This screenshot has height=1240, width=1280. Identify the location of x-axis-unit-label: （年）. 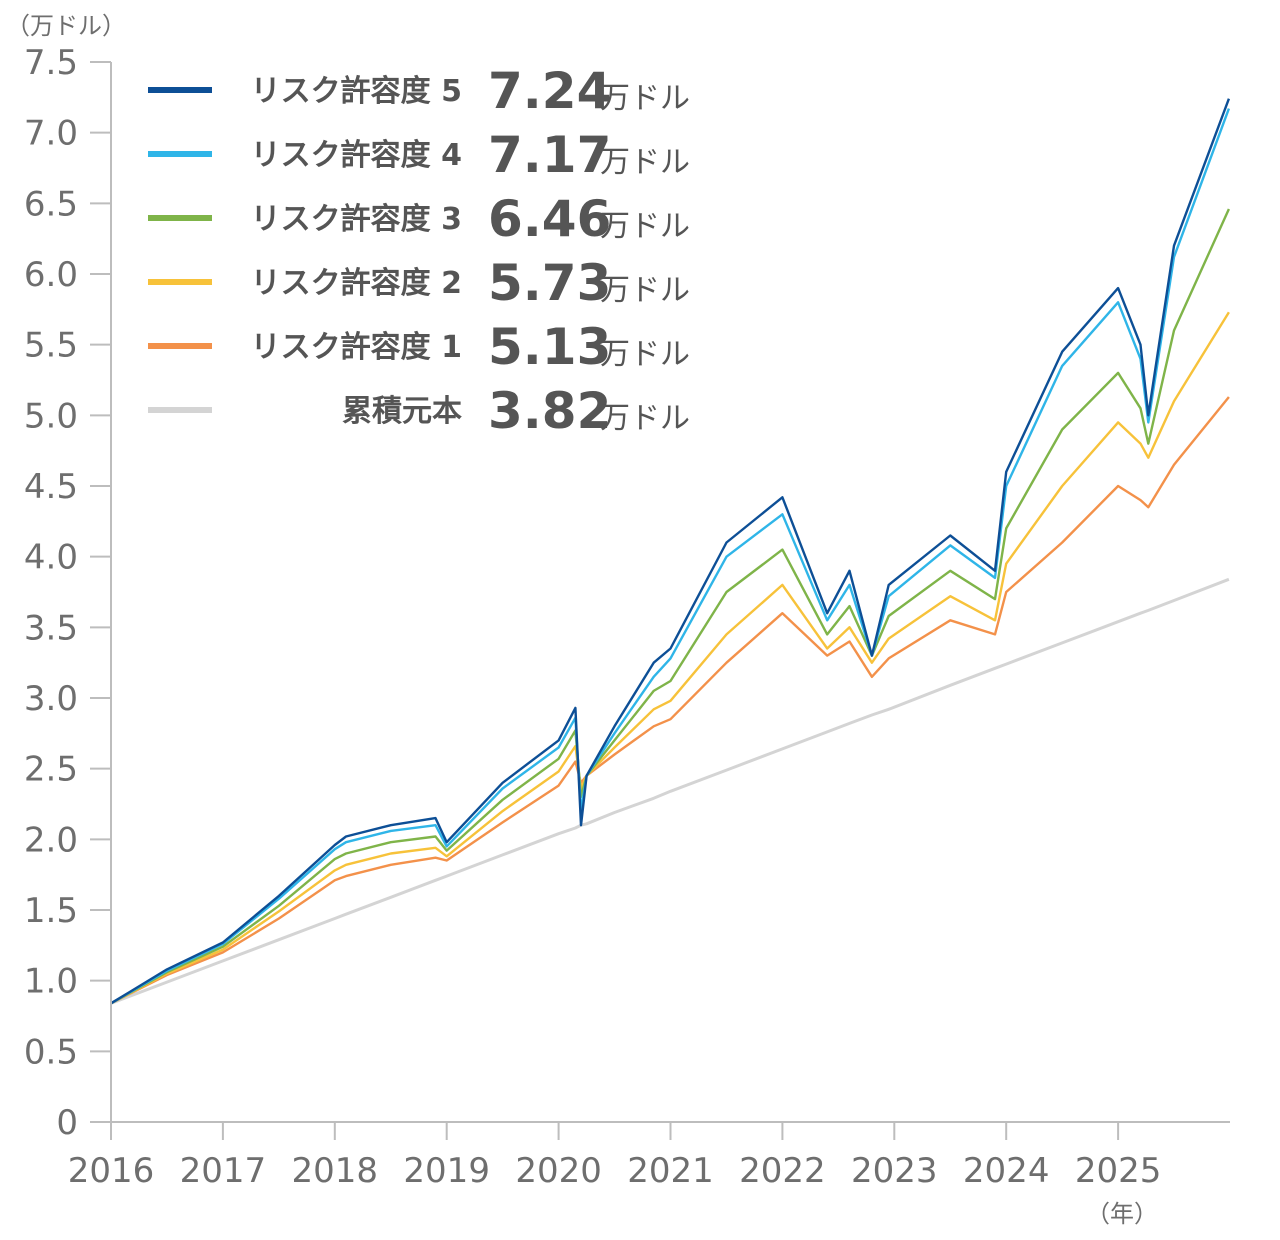
(1122, 1214).